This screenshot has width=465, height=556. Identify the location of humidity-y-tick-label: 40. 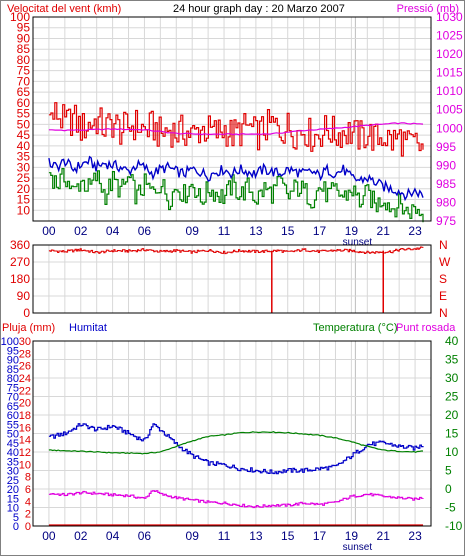
(13, 453).